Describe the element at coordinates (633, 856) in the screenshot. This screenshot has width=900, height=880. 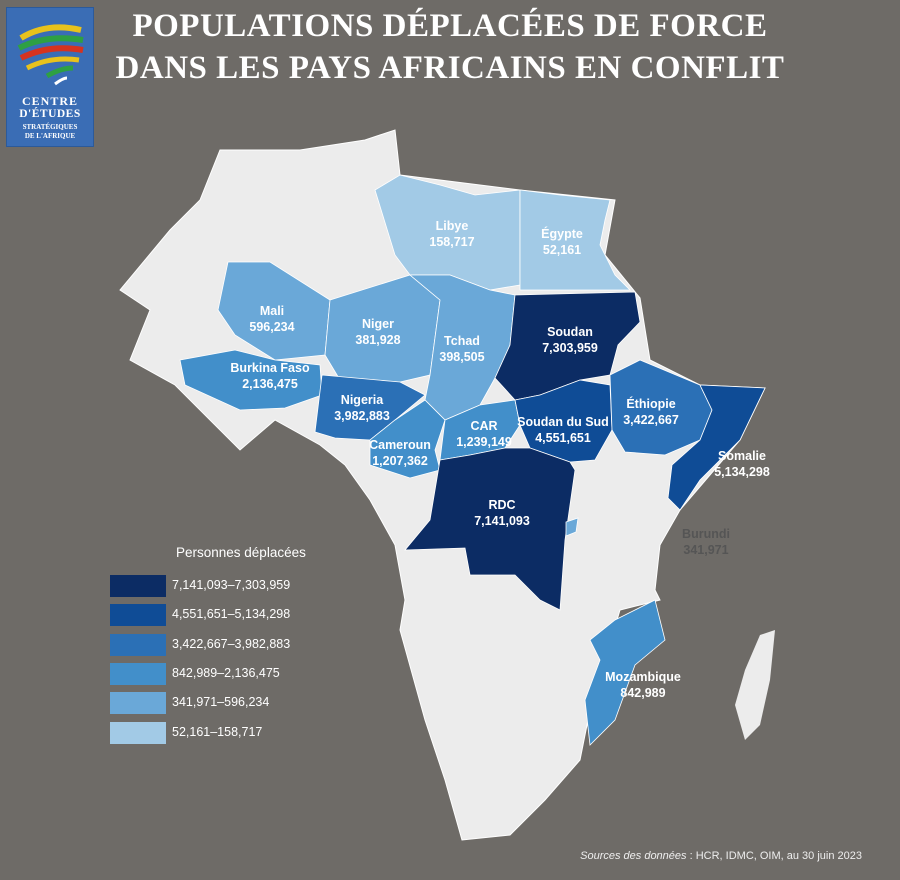
I see `source-prefix: Sources des données` at that location.